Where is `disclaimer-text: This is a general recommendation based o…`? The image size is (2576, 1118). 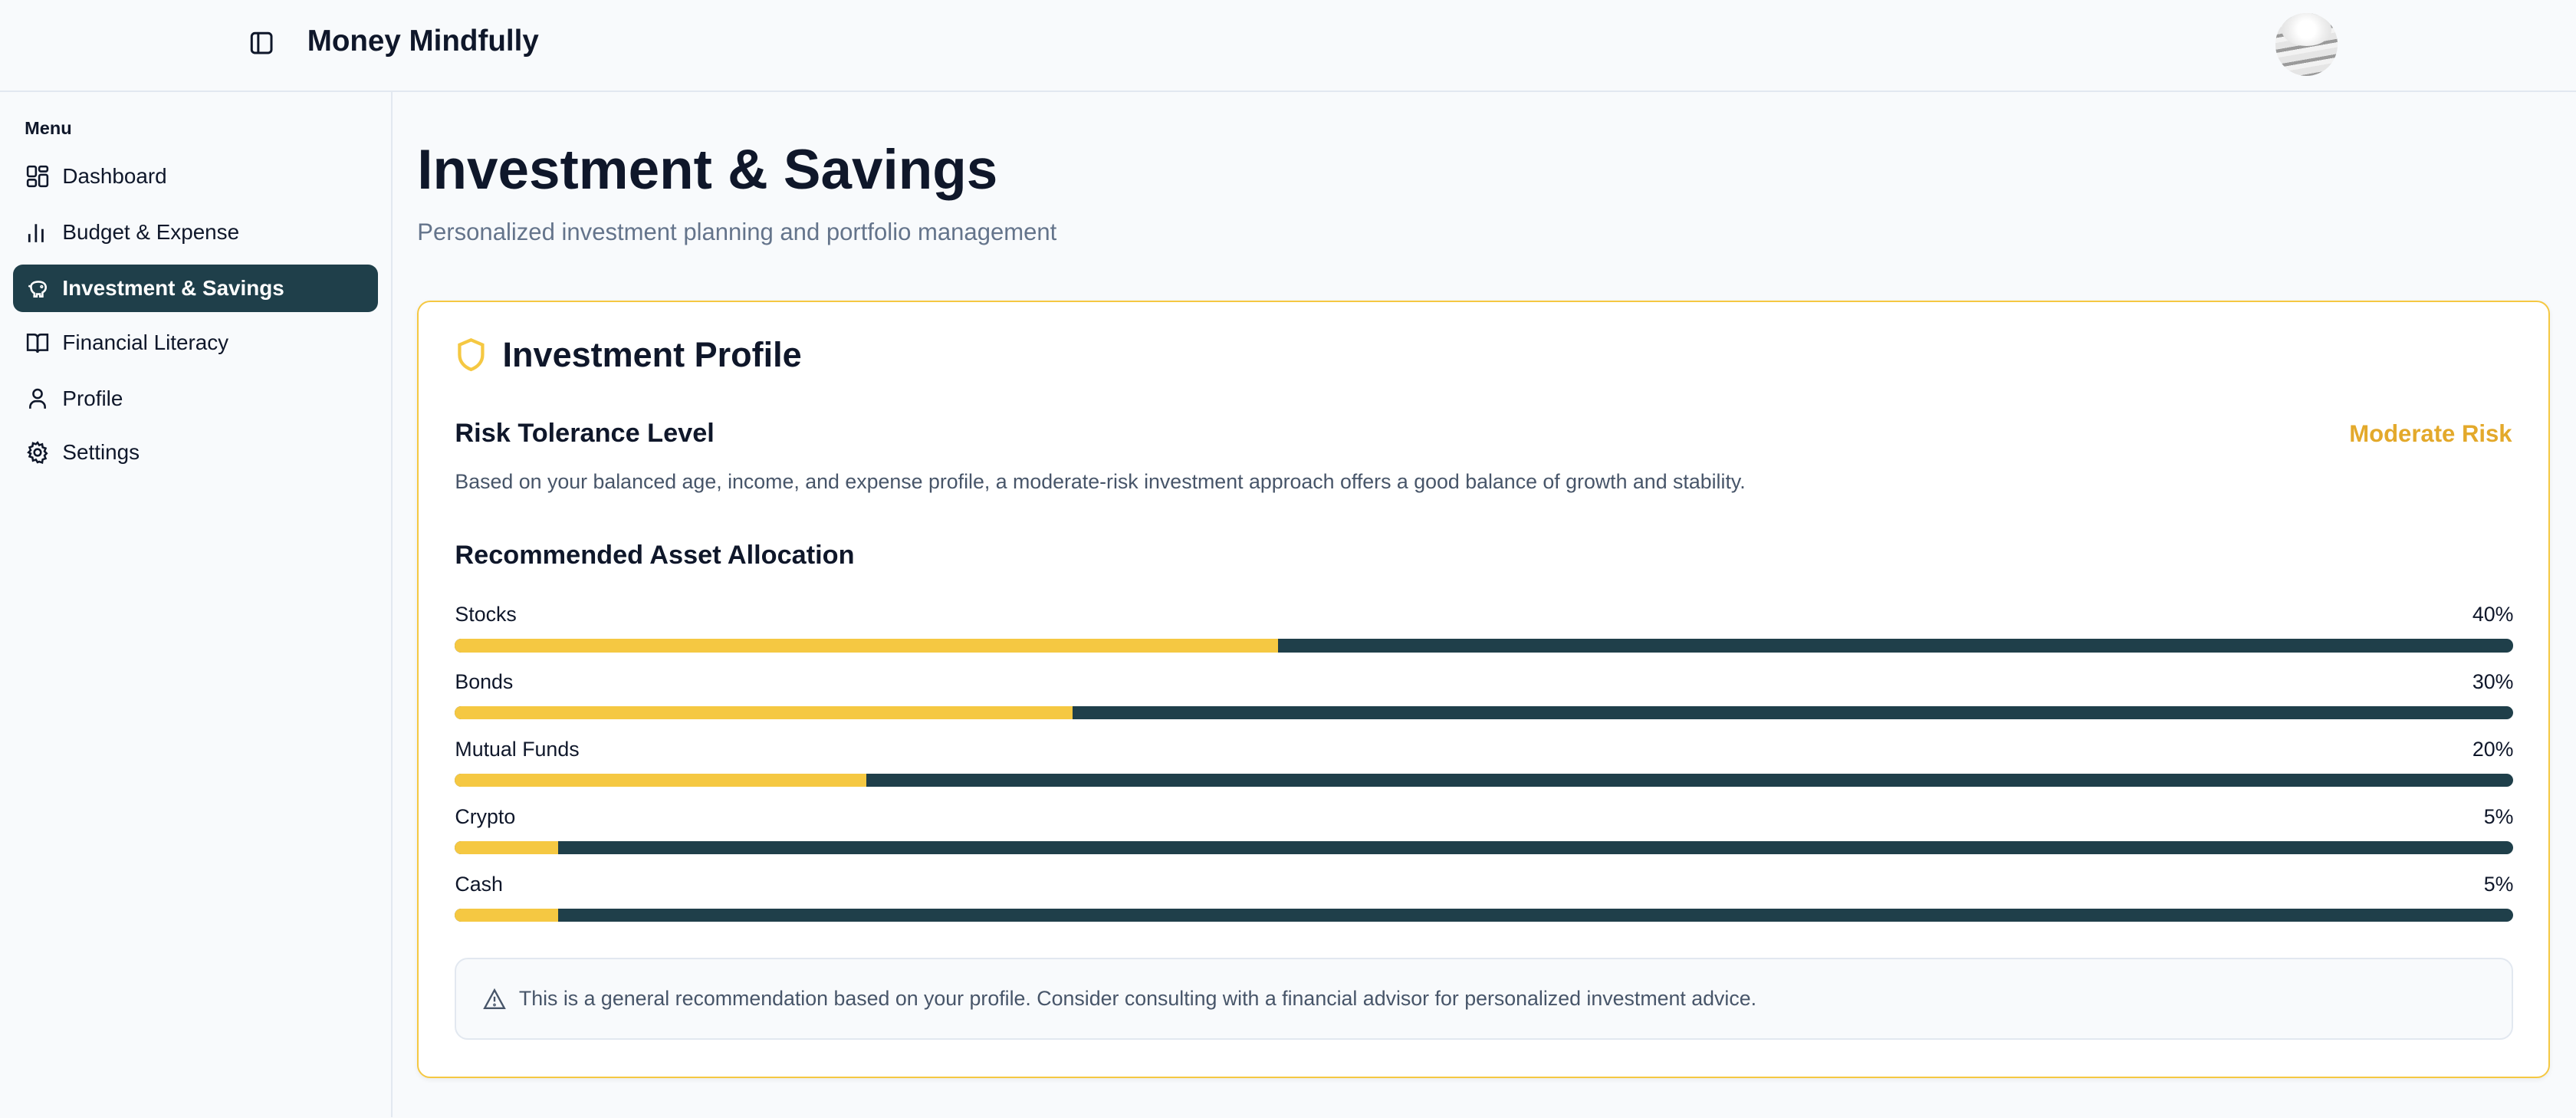 disclaimer-text: This is a general recommendation based o… is located at coordinates (1137, 999).